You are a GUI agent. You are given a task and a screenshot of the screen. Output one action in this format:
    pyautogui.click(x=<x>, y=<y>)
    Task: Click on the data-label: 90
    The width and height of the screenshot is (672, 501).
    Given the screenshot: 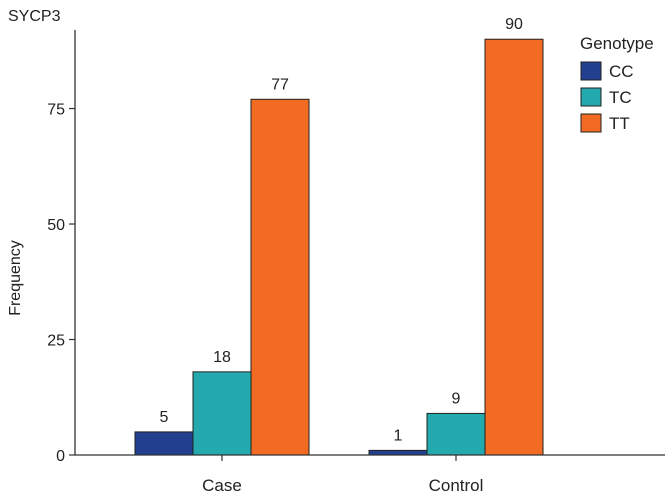 What is the action you would take?
    pyautogui.click(x=514, y=24)
    